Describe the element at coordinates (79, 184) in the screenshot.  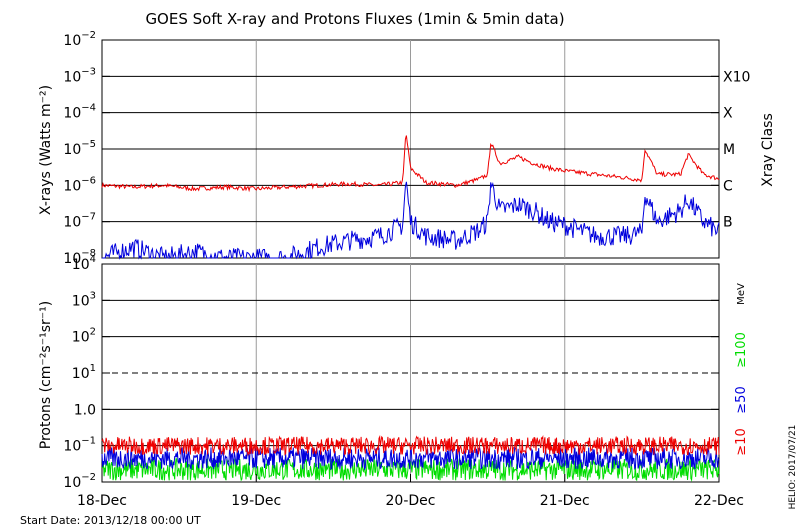
I see `xray-tick-label: 10⁻⁶` at that location.